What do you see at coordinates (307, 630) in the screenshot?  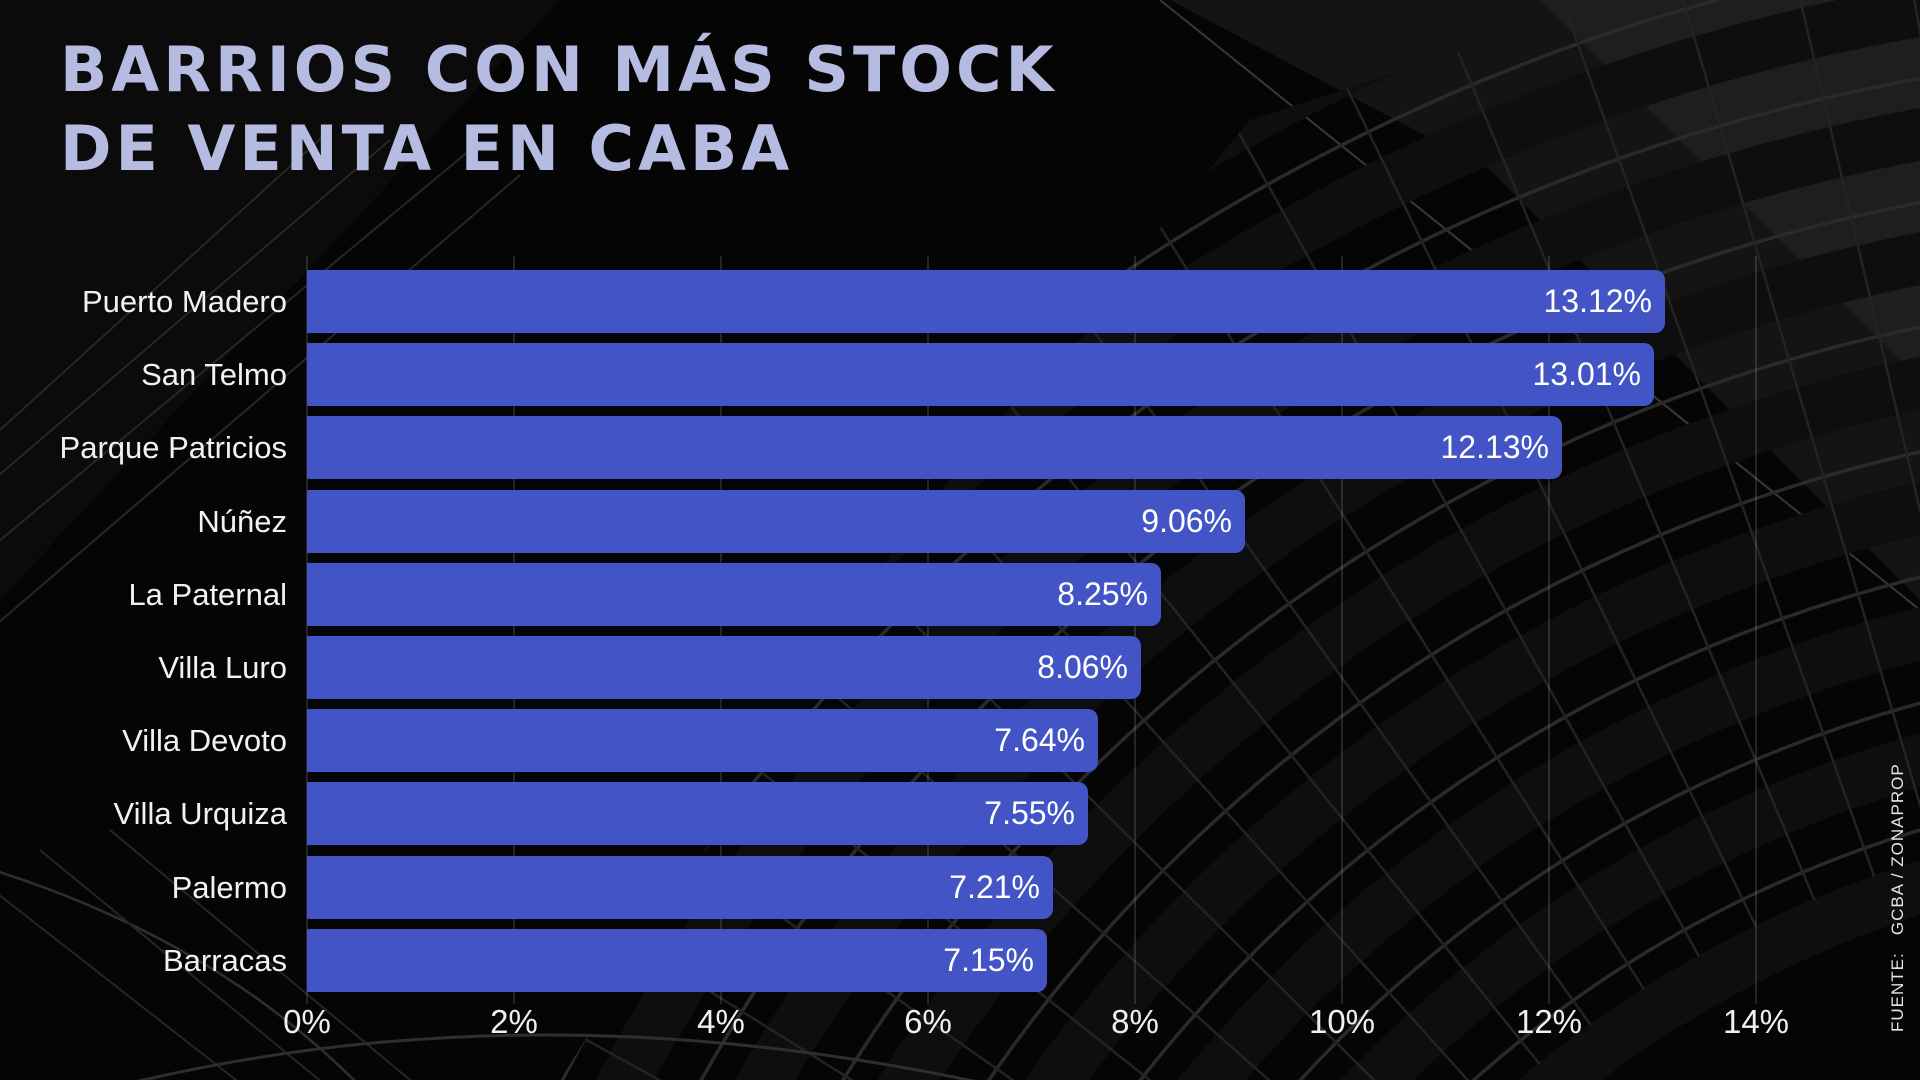 I see `gridline-0%` at bounding box center [307, 630].